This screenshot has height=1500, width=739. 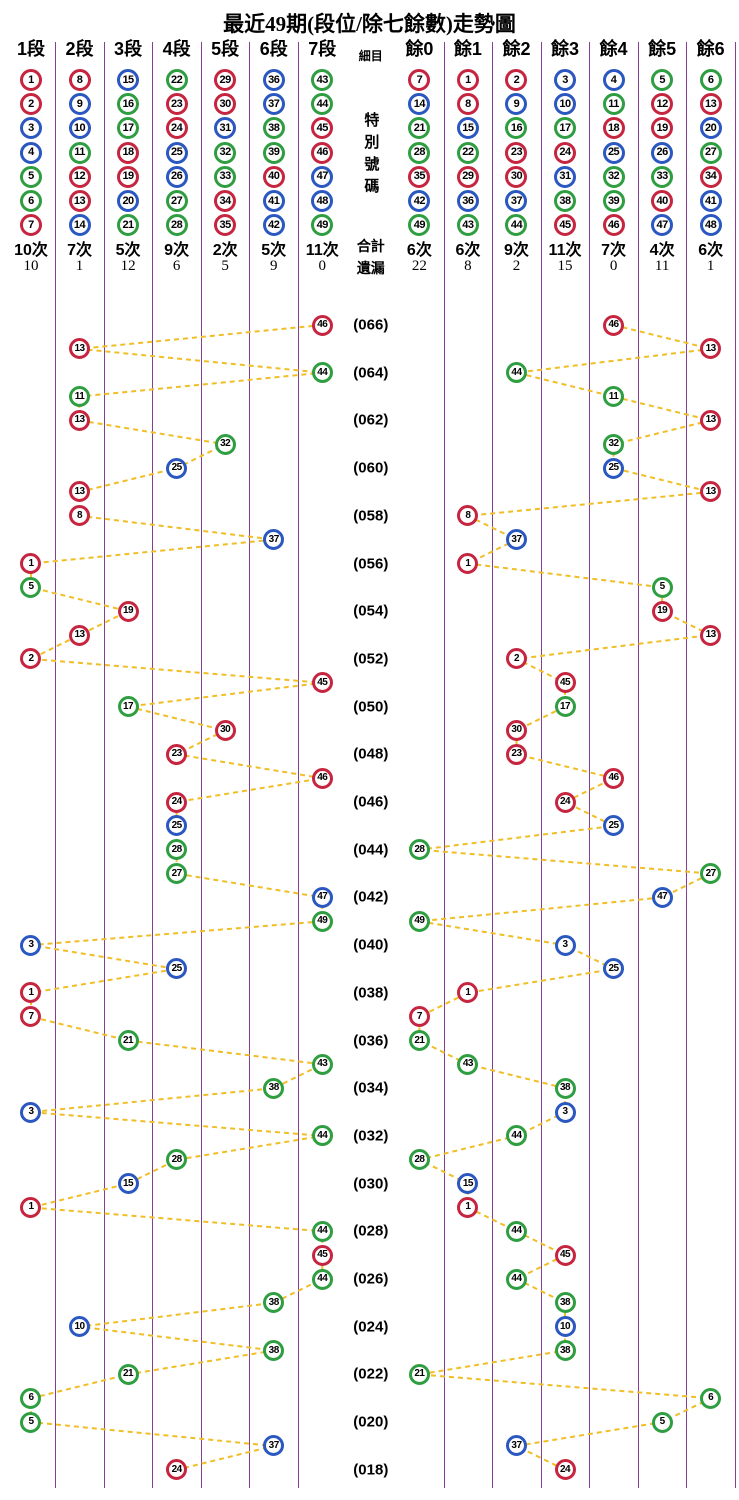 I want to click on legend-ball-46: 46, so click(x=613, y=225).